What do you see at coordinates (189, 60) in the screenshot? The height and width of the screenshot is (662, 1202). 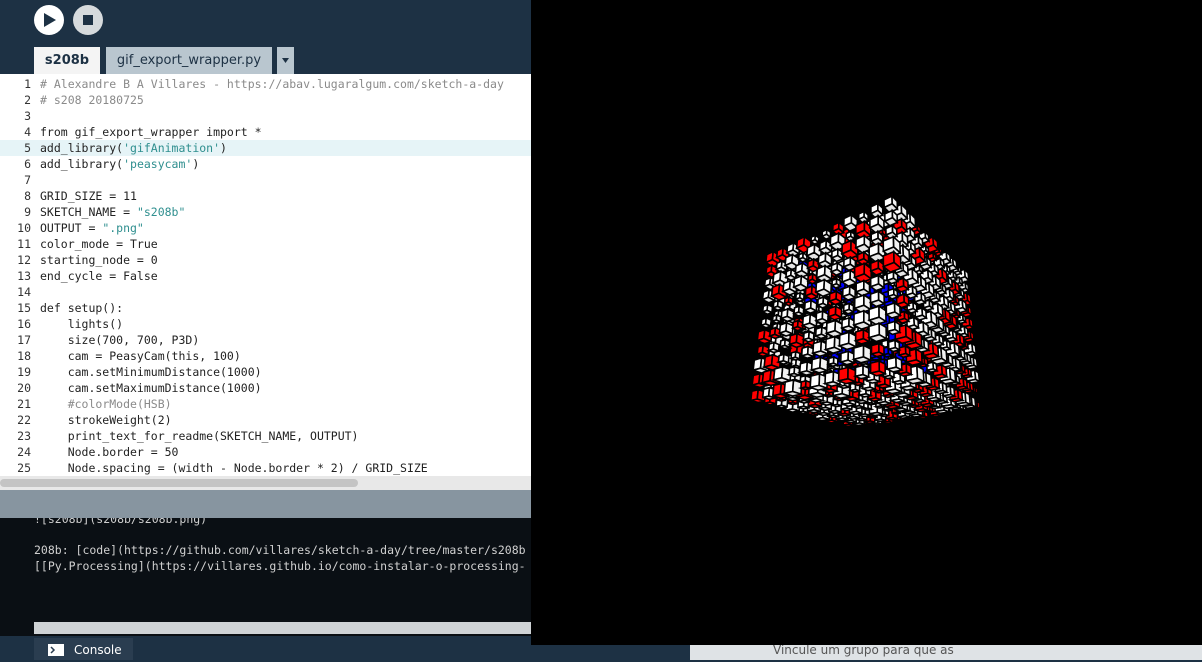 I see `tab: gif_export_wrapper.py` at bounding box center [189, 60].